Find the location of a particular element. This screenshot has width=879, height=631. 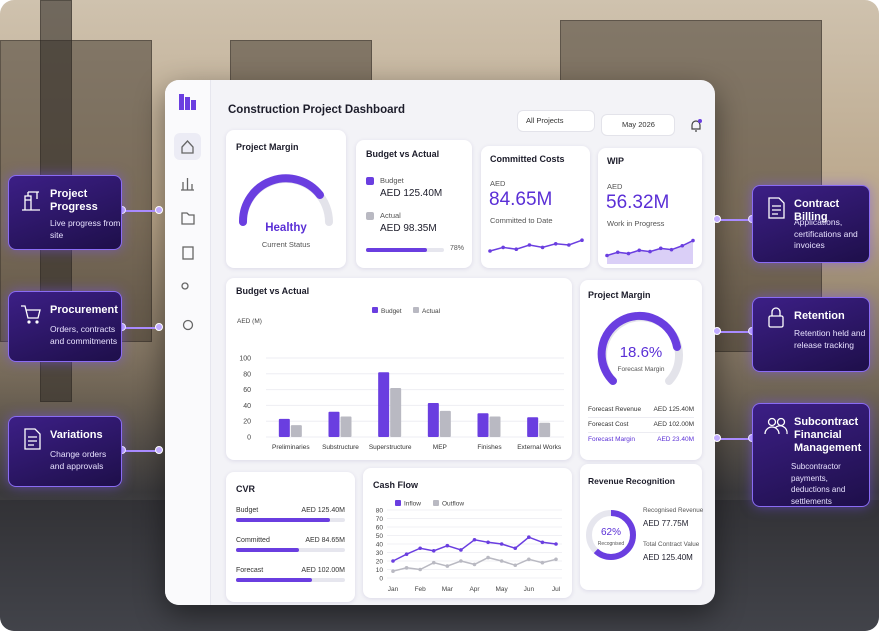

row-label: Committed is located at coordinates (253, 540).